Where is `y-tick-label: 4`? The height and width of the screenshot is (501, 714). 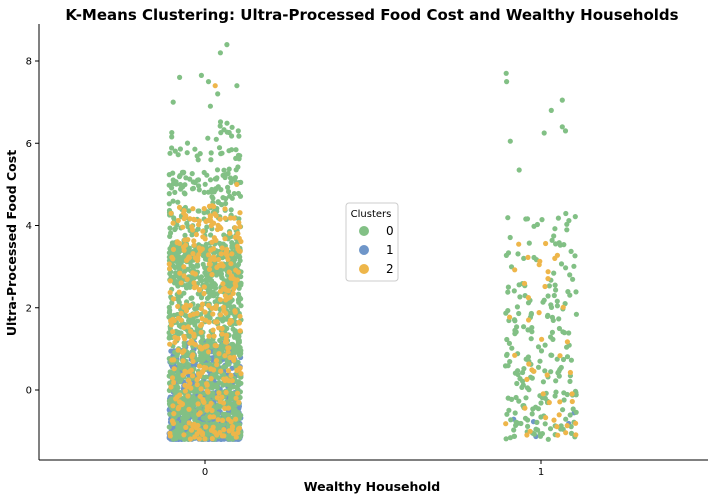
y-tick-label: 4 is located at coordinates (29, 226).